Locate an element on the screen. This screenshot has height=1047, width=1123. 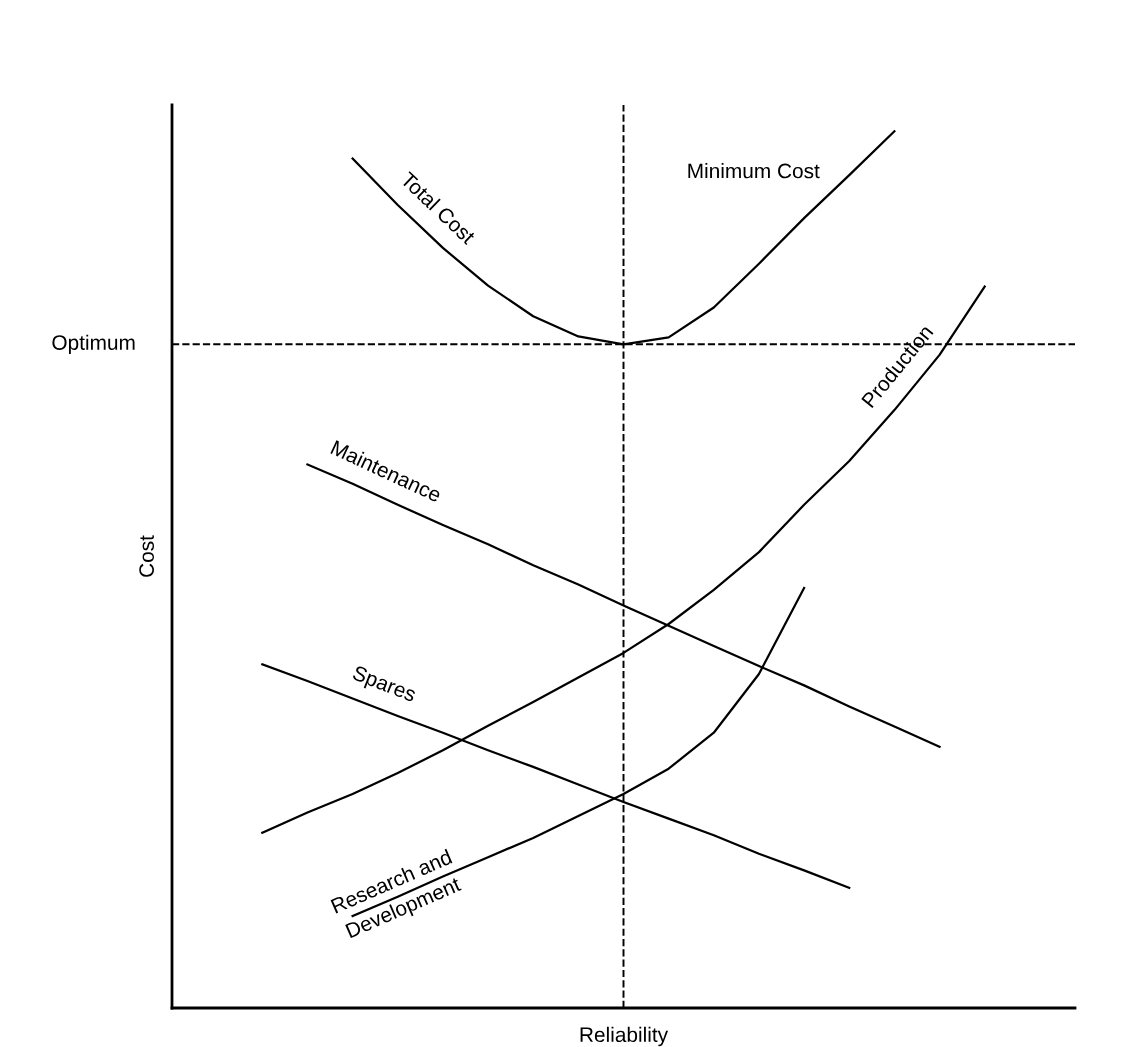
ref-line-label: Optimum is located at coordinates (93, 344).